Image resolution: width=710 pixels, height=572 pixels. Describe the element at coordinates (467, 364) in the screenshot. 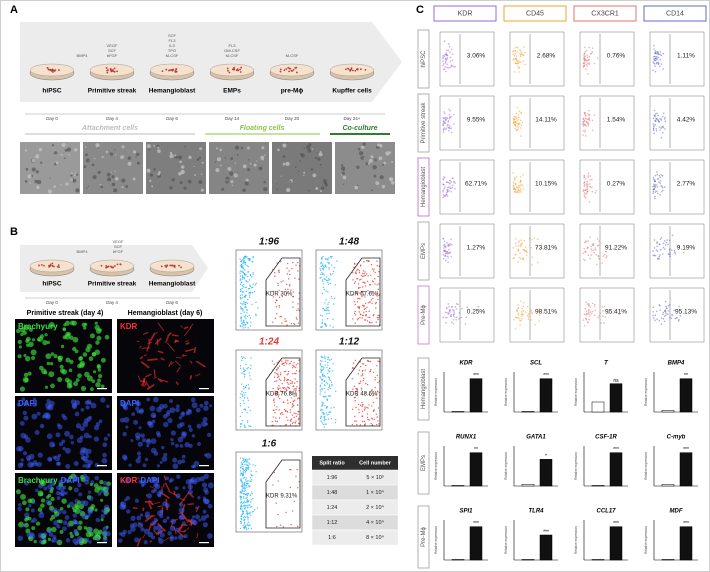

I see `gene-name: KDR` at that location.